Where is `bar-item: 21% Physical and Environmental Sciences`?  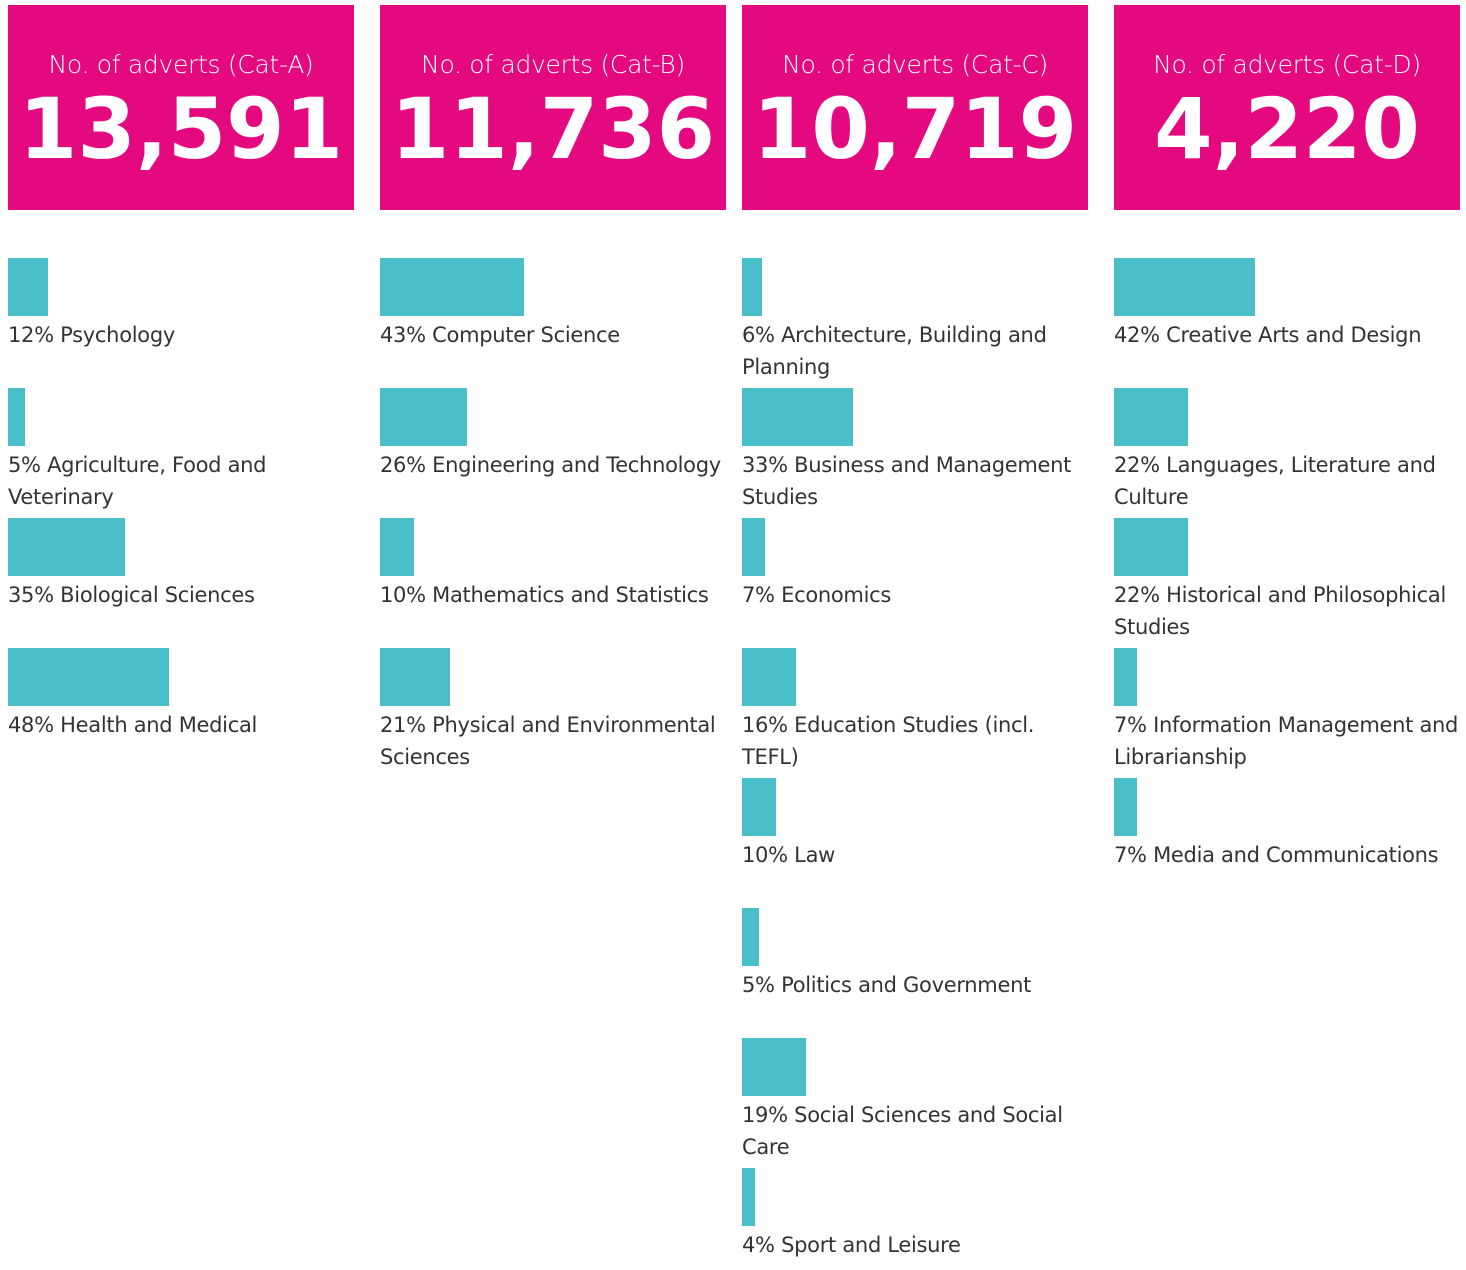
bar-item: 21% Physical and Environmental Sciences is located at coordinates (553, 713).